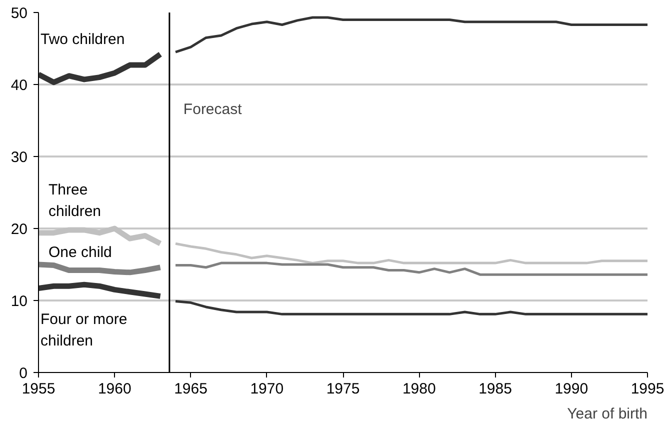  What do you see at coordinates (647, 389) in the screenshot?
I see `x-tick-label: 1995` at bounding box center [647, 389].